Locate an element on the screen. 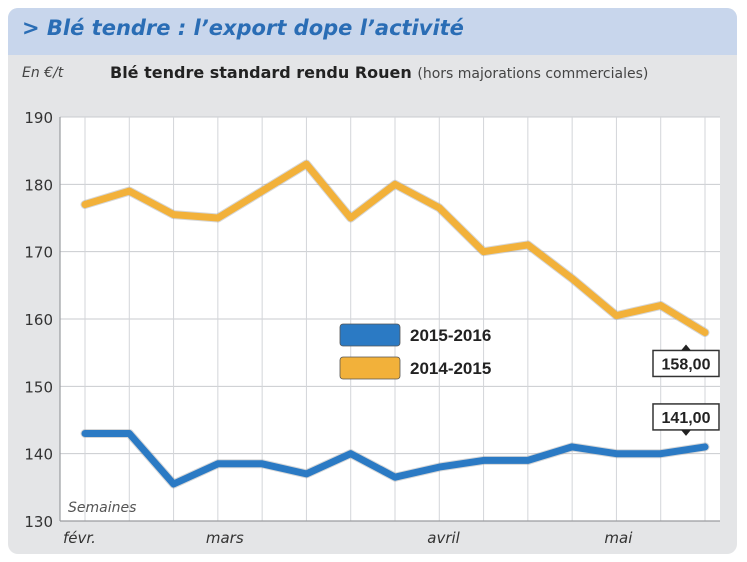 This screenshot has width=747, height=562. month-label: mai is located at coordinates (618, 538).